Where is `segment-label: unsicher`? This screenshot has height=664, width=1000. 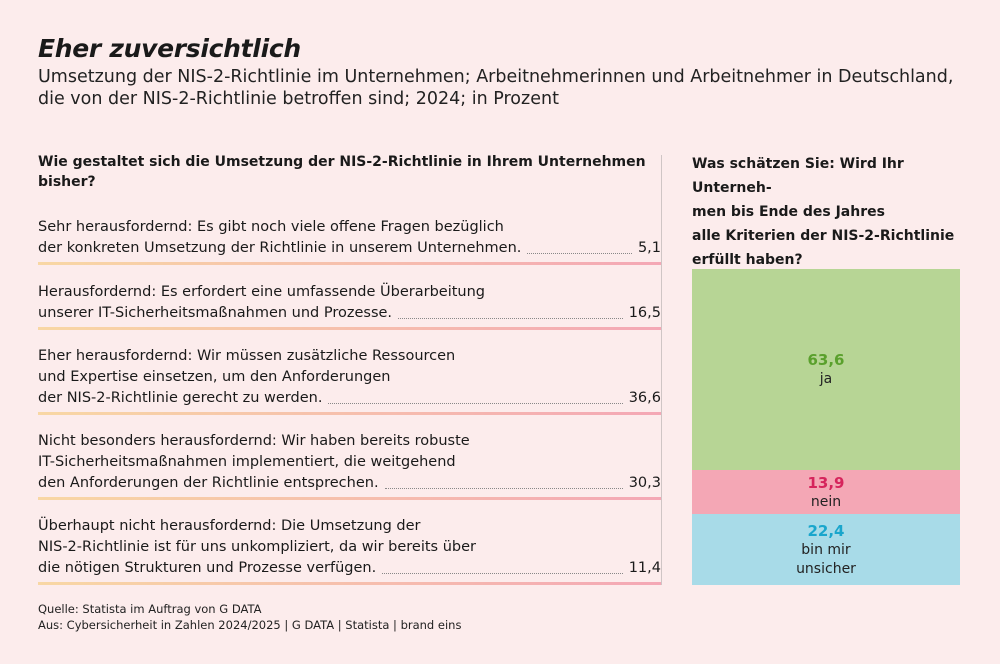 segment-label: unsicher is located at coordinates (826, 568).